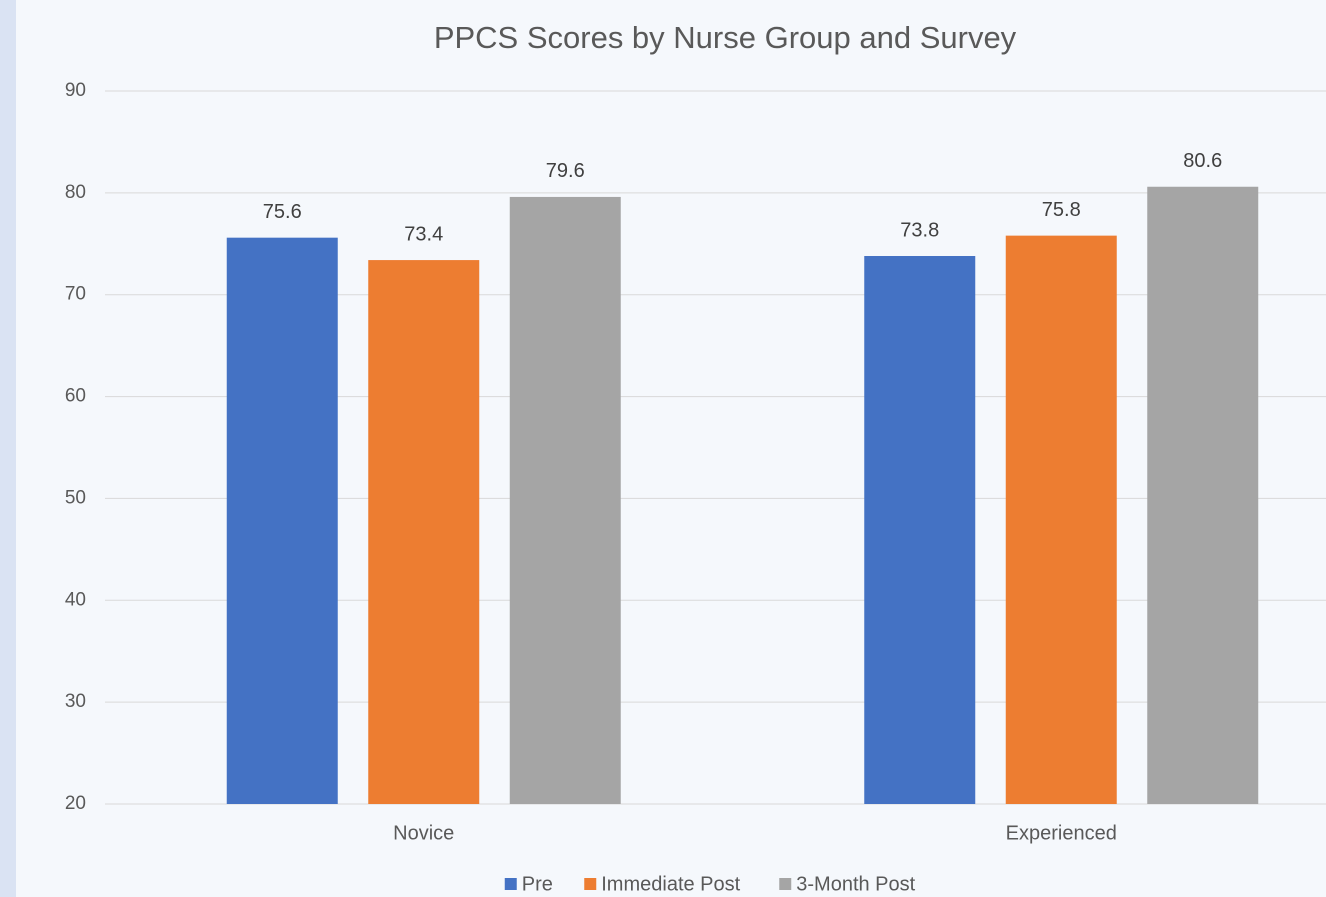 Image resolution: width=1326 pixels, height=897 pixels. Describe the element at coordinates (75, 192) in the screenshot. I see `y-tick-label: 80` at that location.